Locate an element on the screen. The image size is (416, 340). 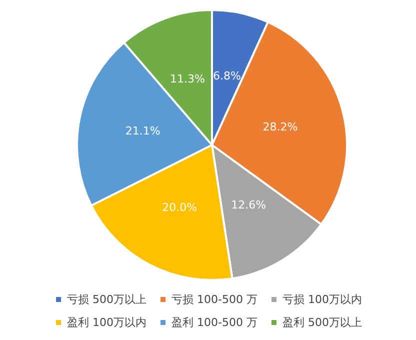
data-label: 11.3% is located at coordinates (187, 79).